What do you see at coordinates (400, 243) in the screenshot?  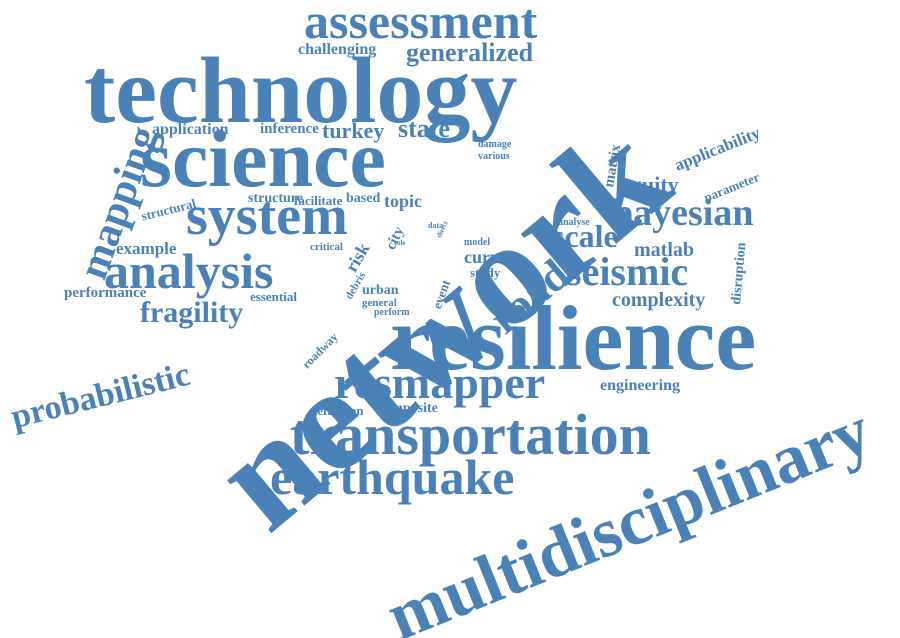 I see `word-role: role` at bounding box center [400, 243].